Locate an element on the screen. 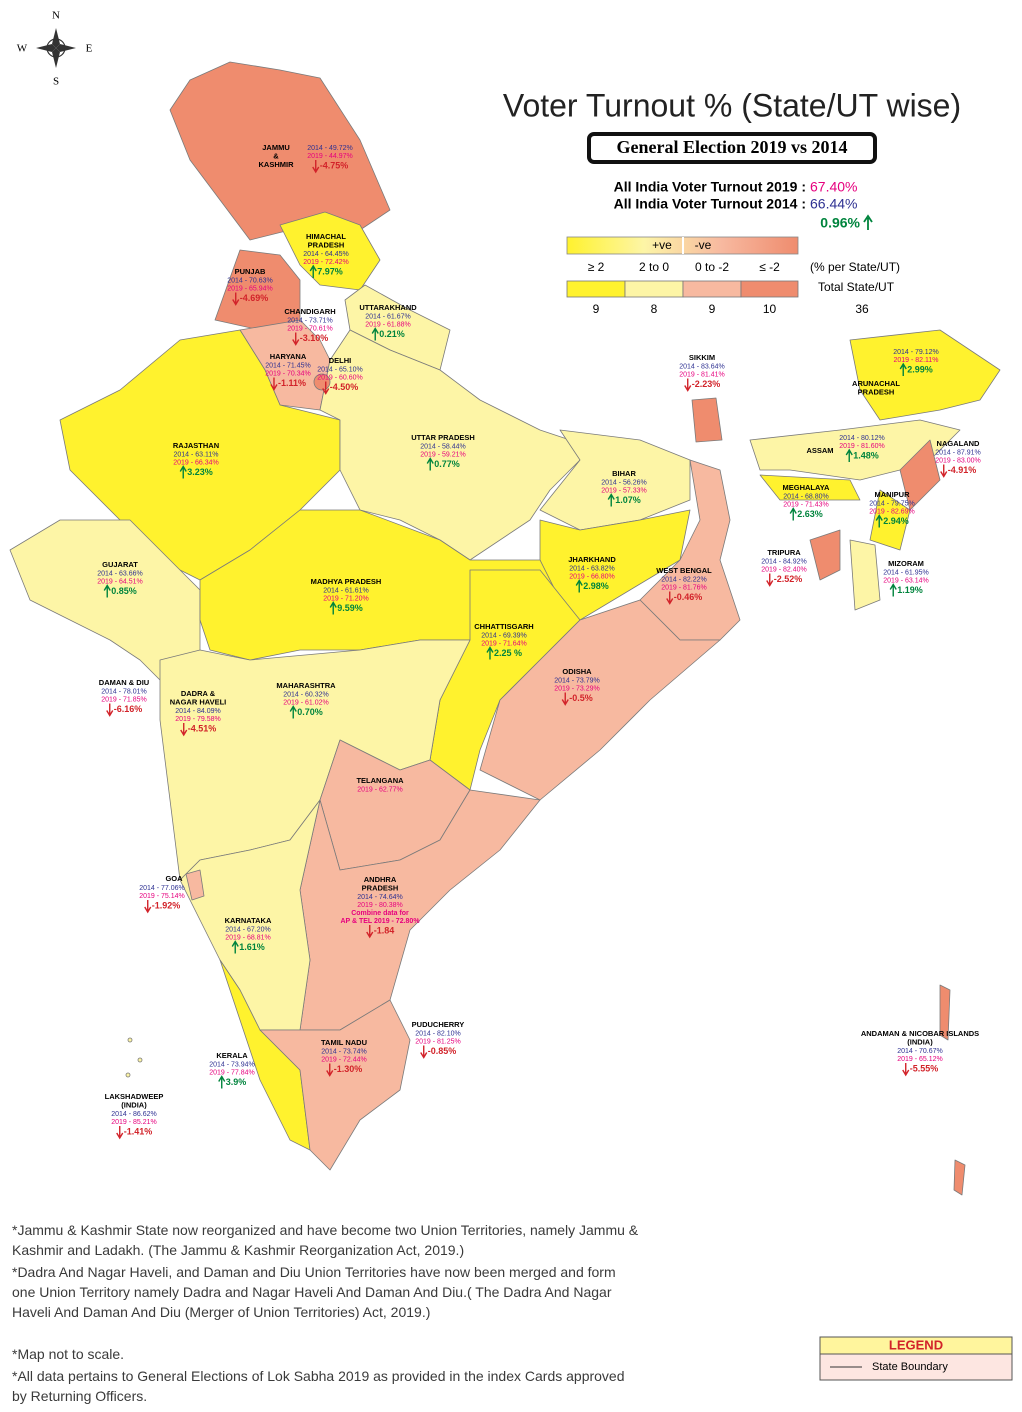  turnout-2019: 2019 - 77.84% is located at coordinates (232, 1072).